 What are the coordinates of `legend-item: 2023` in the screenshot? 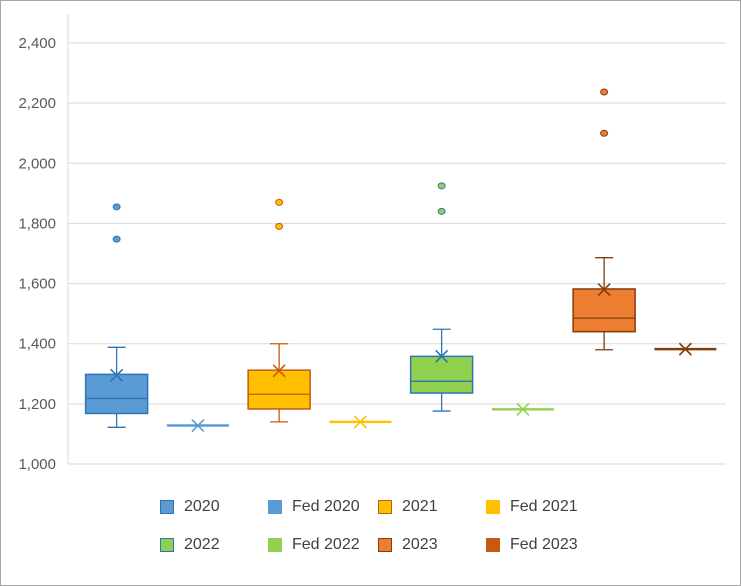 It's located at (432, 545).